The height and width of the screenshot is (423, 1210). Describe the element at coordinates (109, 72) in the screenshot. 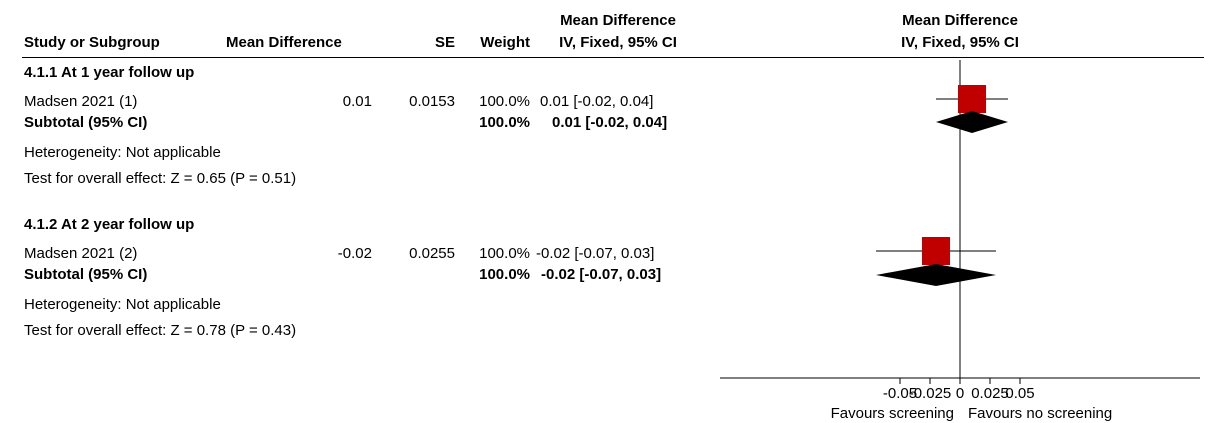

I see `group-title: 4.1.1 At 1 year follow up` at that location.